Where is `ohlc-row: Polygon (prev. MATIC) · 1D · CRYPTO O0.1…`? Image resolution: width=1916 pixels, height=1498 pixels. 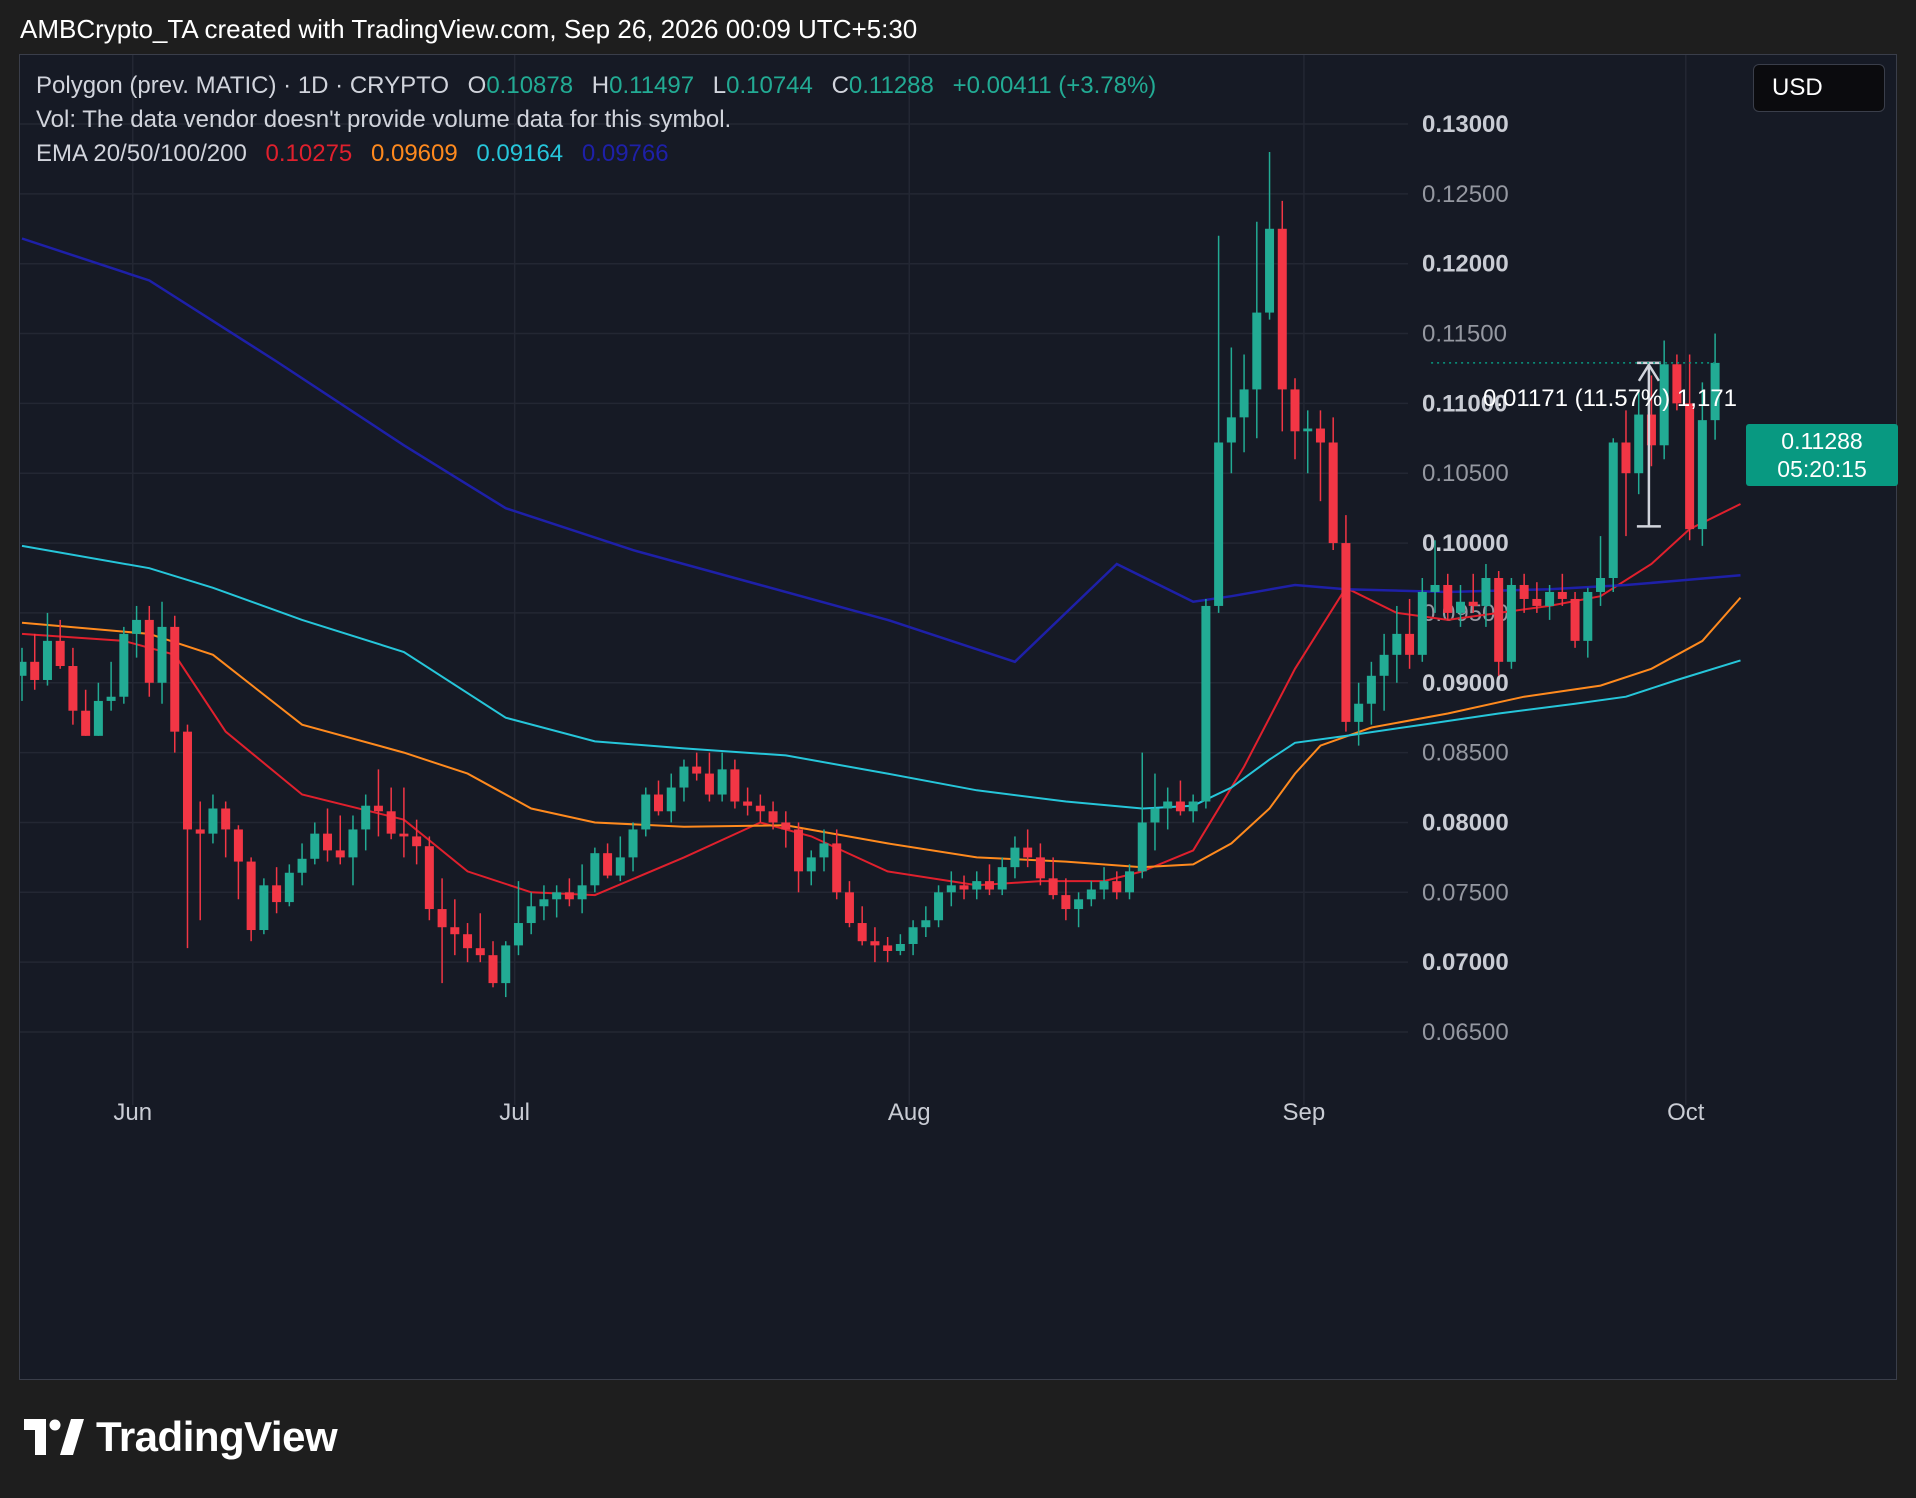
ohlc-row: Polygon (prev. MATIC) · 1D · CRYPTO O0.1… is located at coordinates (596, 86).